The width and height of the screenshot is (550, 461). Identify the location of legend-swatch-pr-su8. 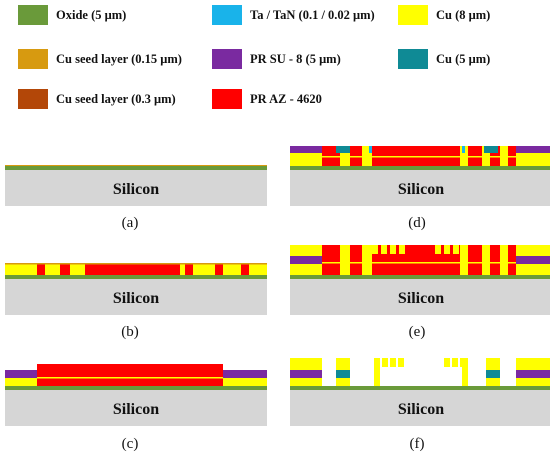
(227, 59).